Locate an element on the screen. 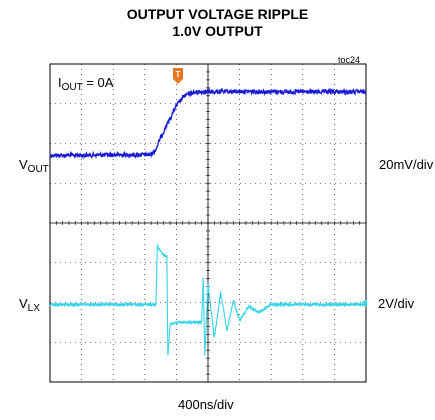  trigger-marker: T is located at coordinates (178, 76).